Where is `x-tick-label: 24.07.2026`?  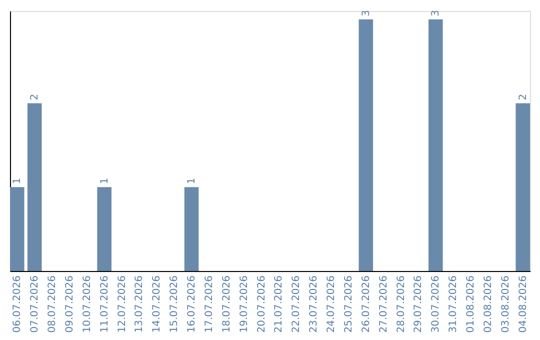 x-tick-label: 24.07.2026 is located at coordinates (332, 304).